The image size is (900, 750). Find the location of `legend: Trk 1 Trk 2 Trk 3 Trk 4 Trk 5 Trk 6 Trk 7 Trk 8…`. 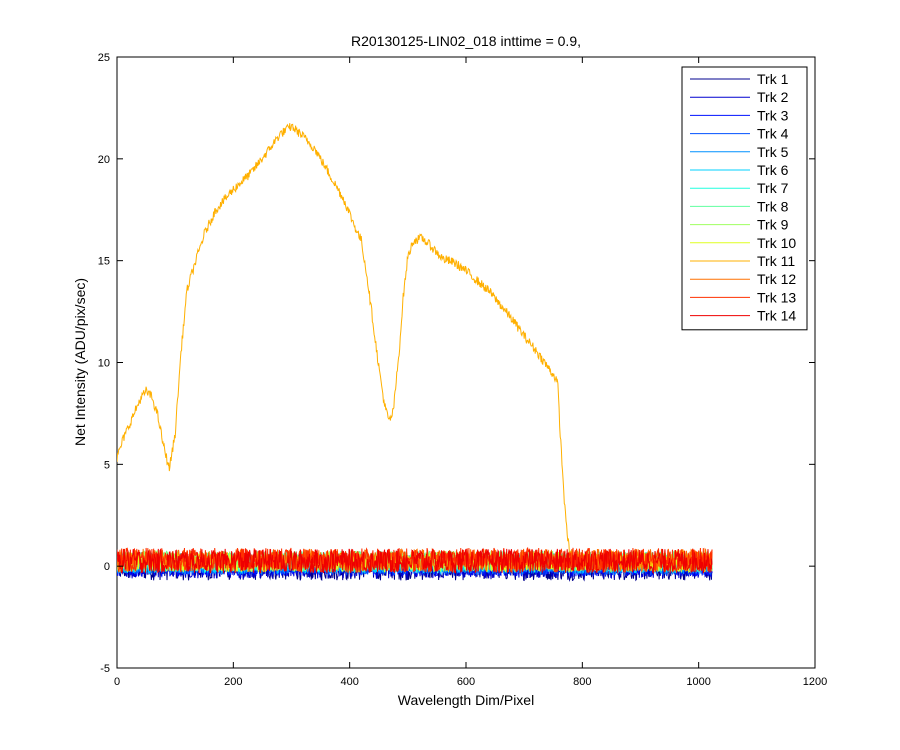

legend: Trk 1 Trk 2 Trk 3 Trk 4 Trk 5 Trk 6 Trk 7 Trk 8… is located at coordinates (744, 198).